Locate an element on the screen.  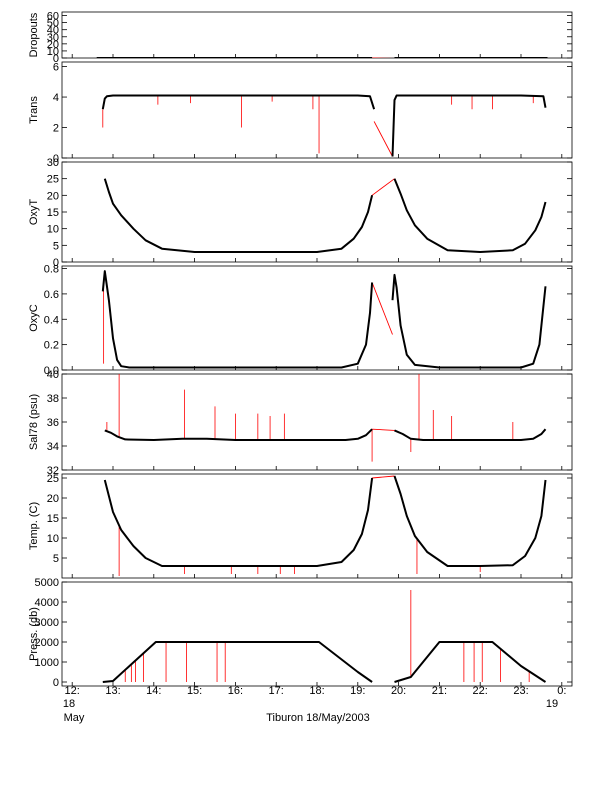
x-tick-label: 15: is located at coordinates (194, 691).